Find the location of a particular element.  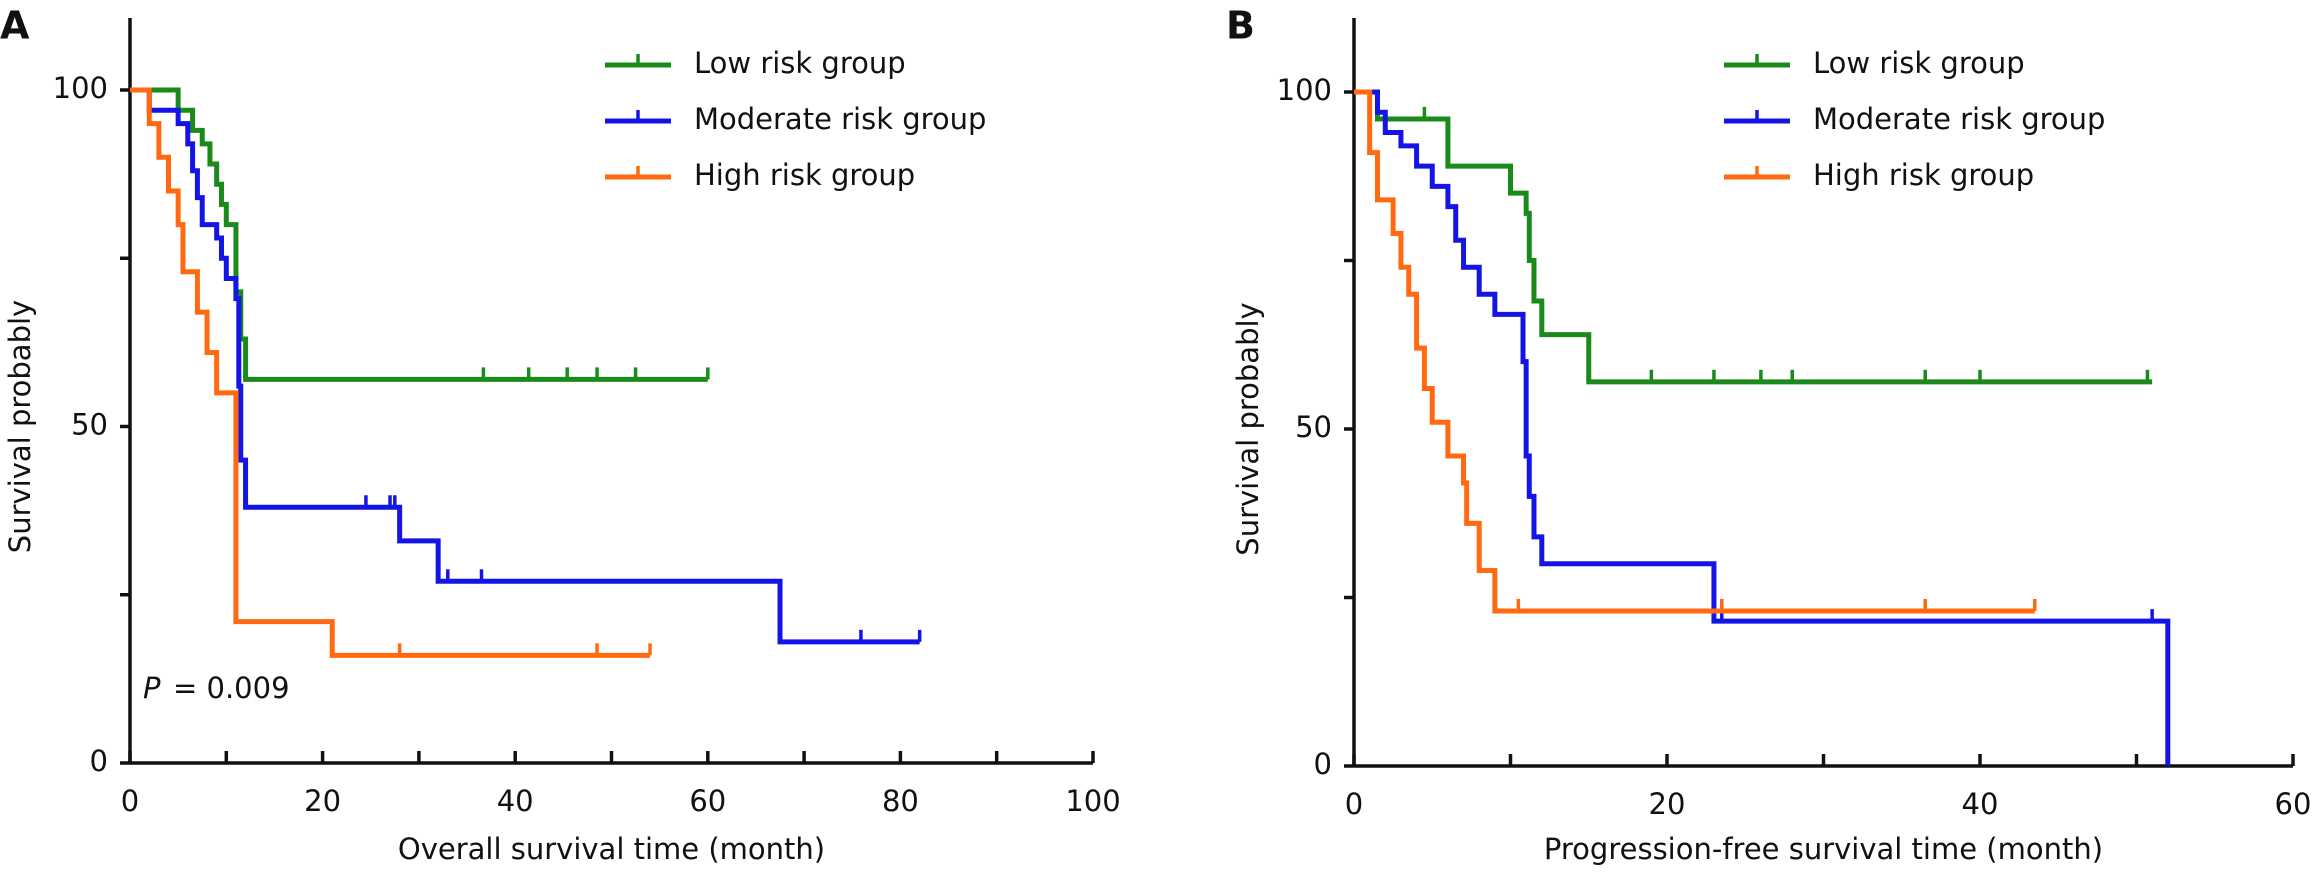

annotation: = 0.009 is located at coordinates (231, 688).